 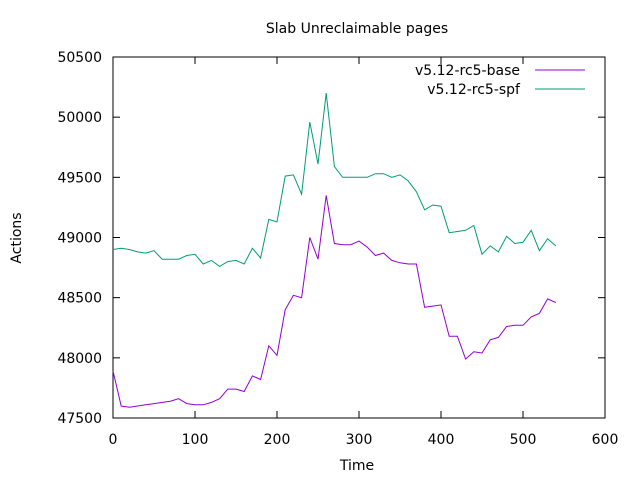 I want to click on y-tick-label: 50500, so click(x=79, y=58).